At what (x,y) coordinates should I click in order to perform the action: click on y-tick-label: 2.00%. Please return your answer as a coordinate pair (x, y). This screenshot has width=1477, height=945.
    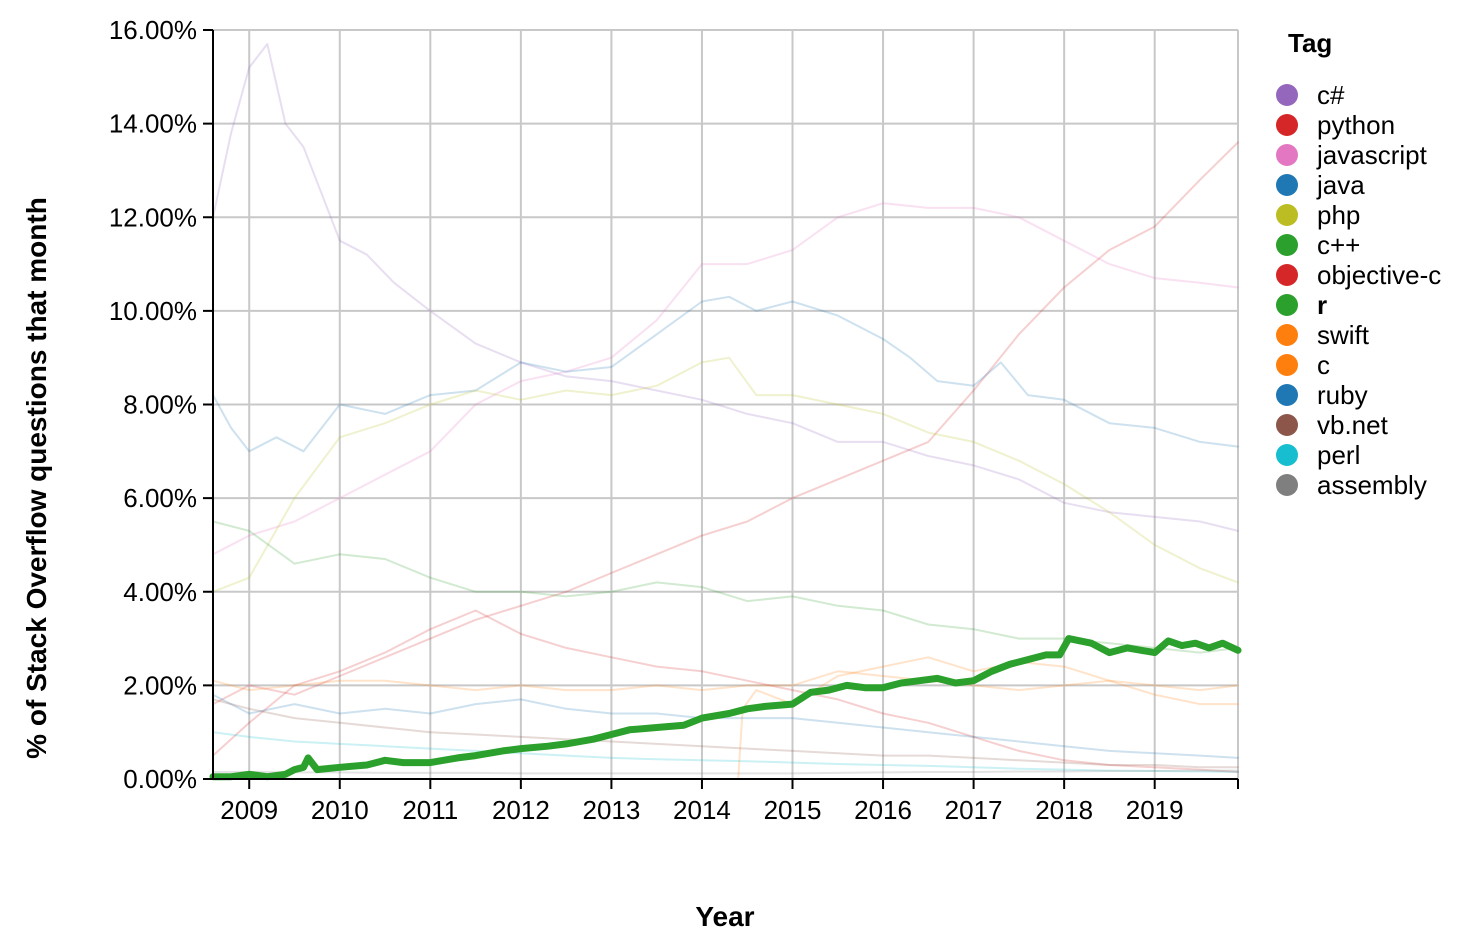
    Looking at the image, I should click on (160, 685).